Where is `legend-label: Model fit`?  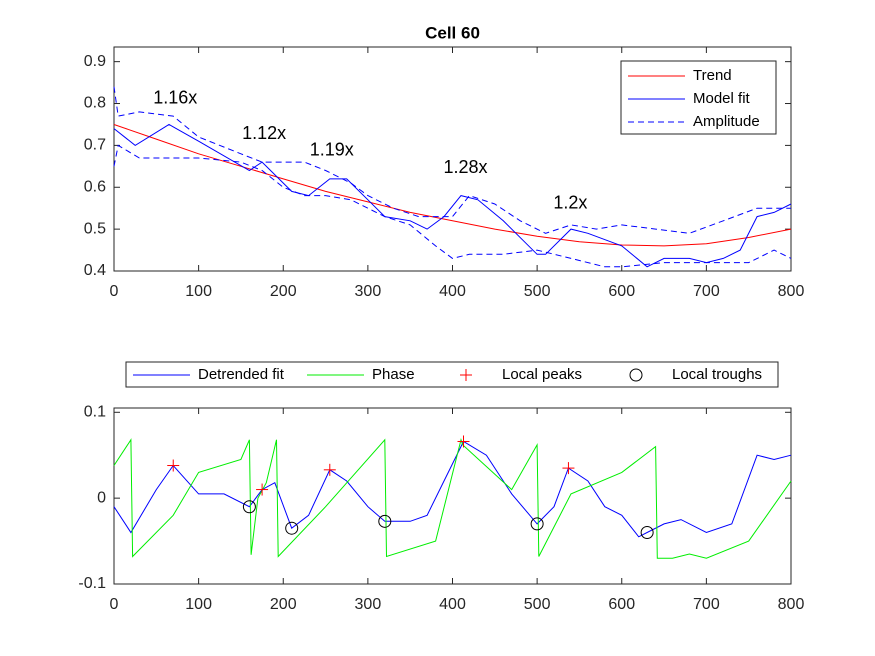
legend-label: Model fit is located at coordinates (722, 98).